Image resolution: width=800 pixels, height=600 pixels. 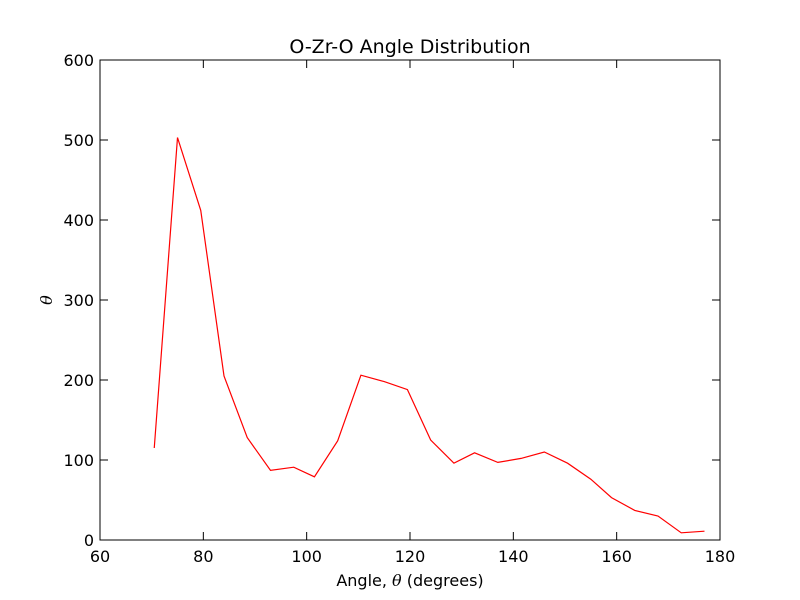 I want to click on x-axis-label-prefix: Angle,, so click(x=364, y=580).